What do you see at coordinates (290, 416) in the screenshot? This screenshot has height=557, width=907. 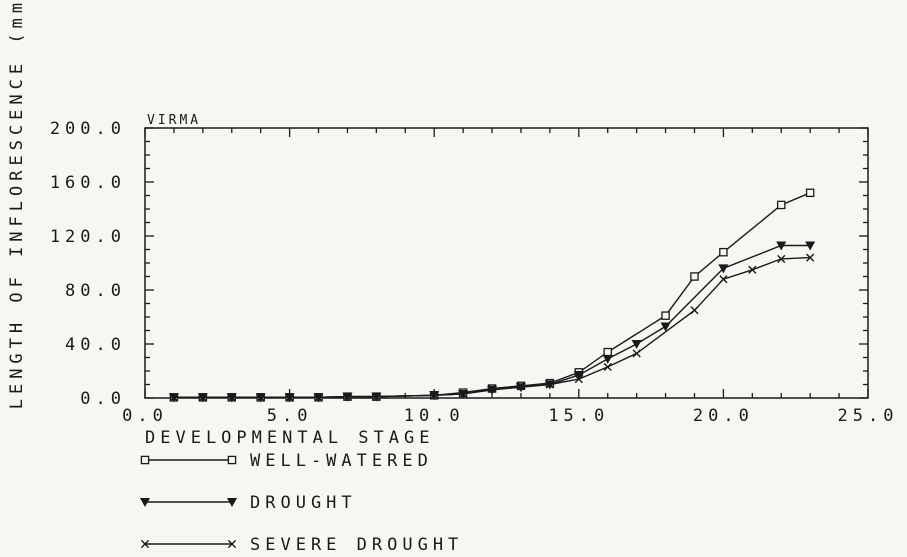 I see `x-tick-label: 5.0` at bounding box center [290, 416].